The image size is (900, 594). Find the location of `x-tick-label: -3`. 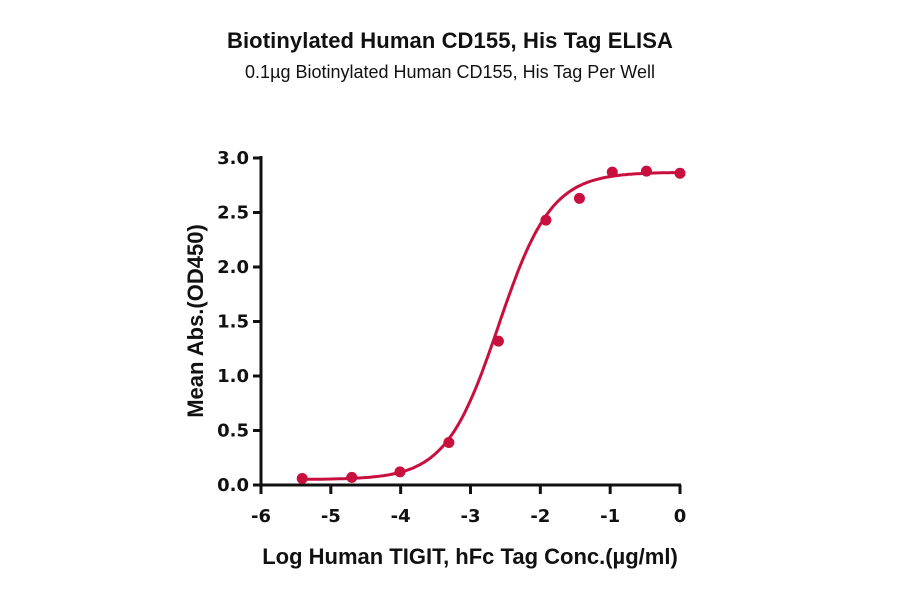

x-tick-label: -3 is located at coordinates (471, 516).